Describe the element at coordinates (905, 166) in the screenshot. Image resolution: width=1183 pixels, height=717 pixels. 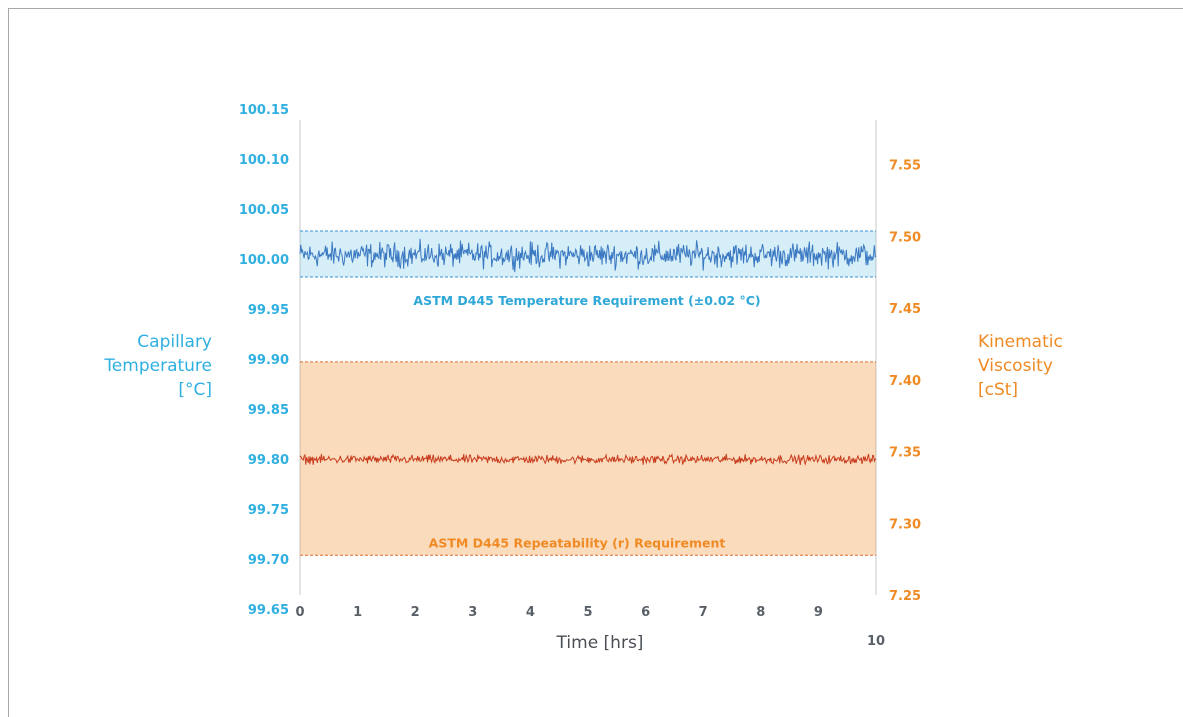
I see `y-right-tick-label: 7.55` at that location.